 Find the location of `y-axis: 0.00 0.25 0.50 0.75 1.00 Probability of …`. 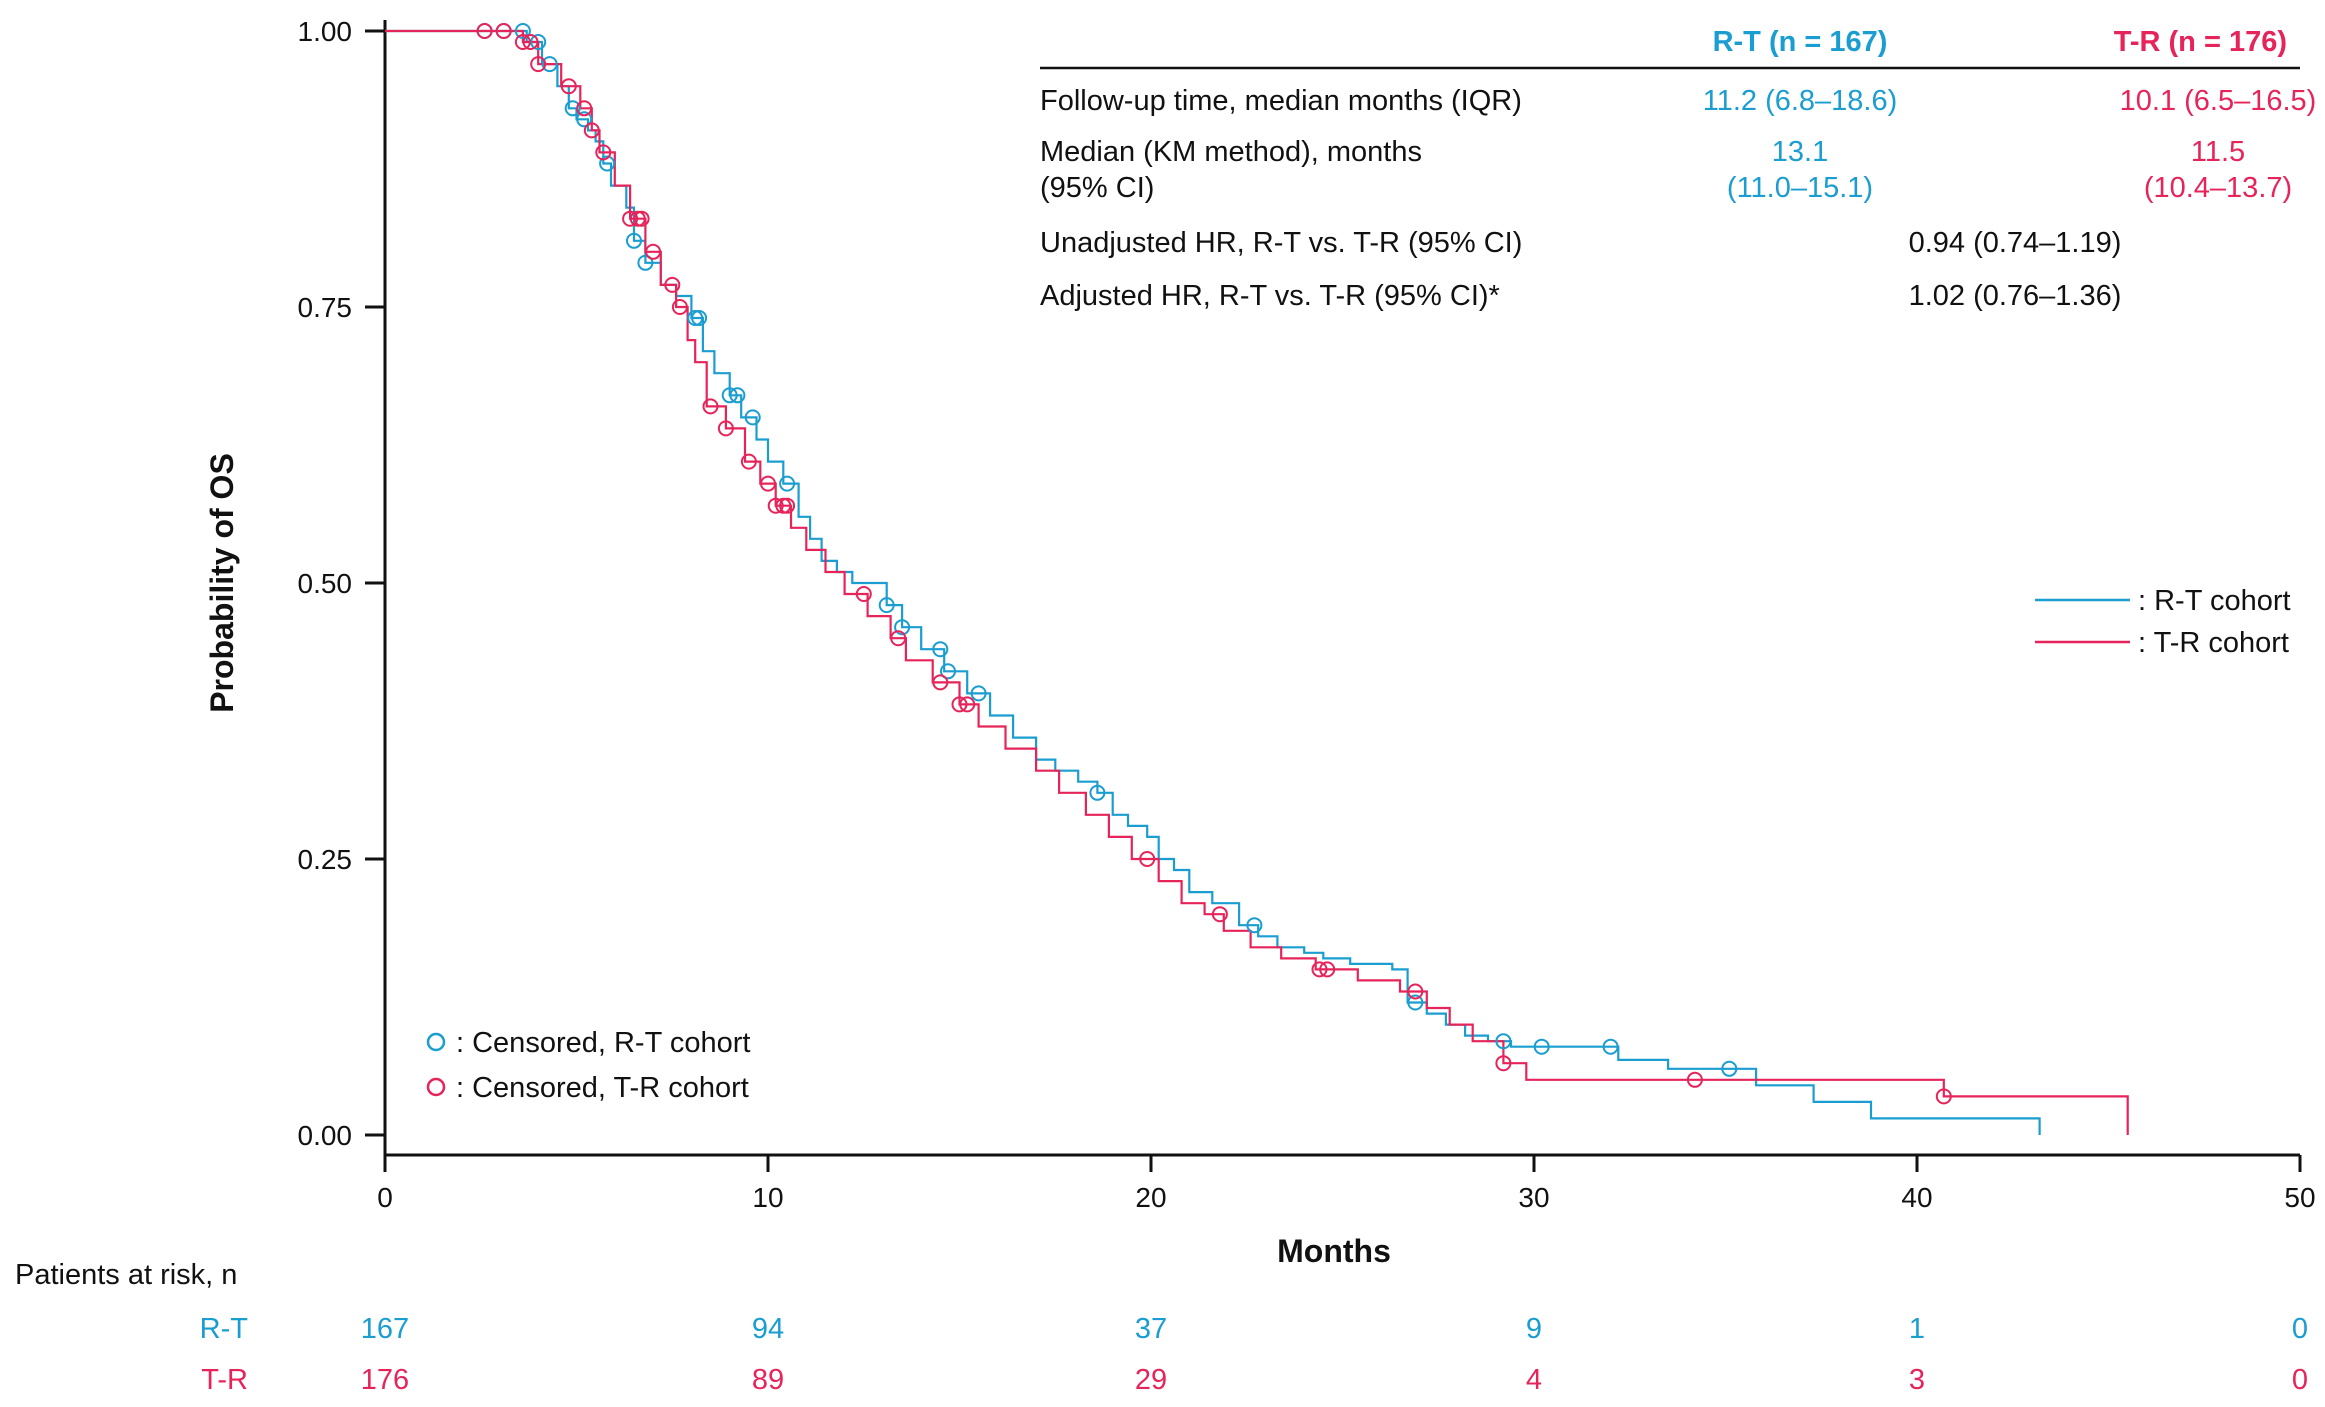

y-axis: 0.00 0.25 0.50 0.75 1.00 Probability of … is located at coordinates (295, 585).